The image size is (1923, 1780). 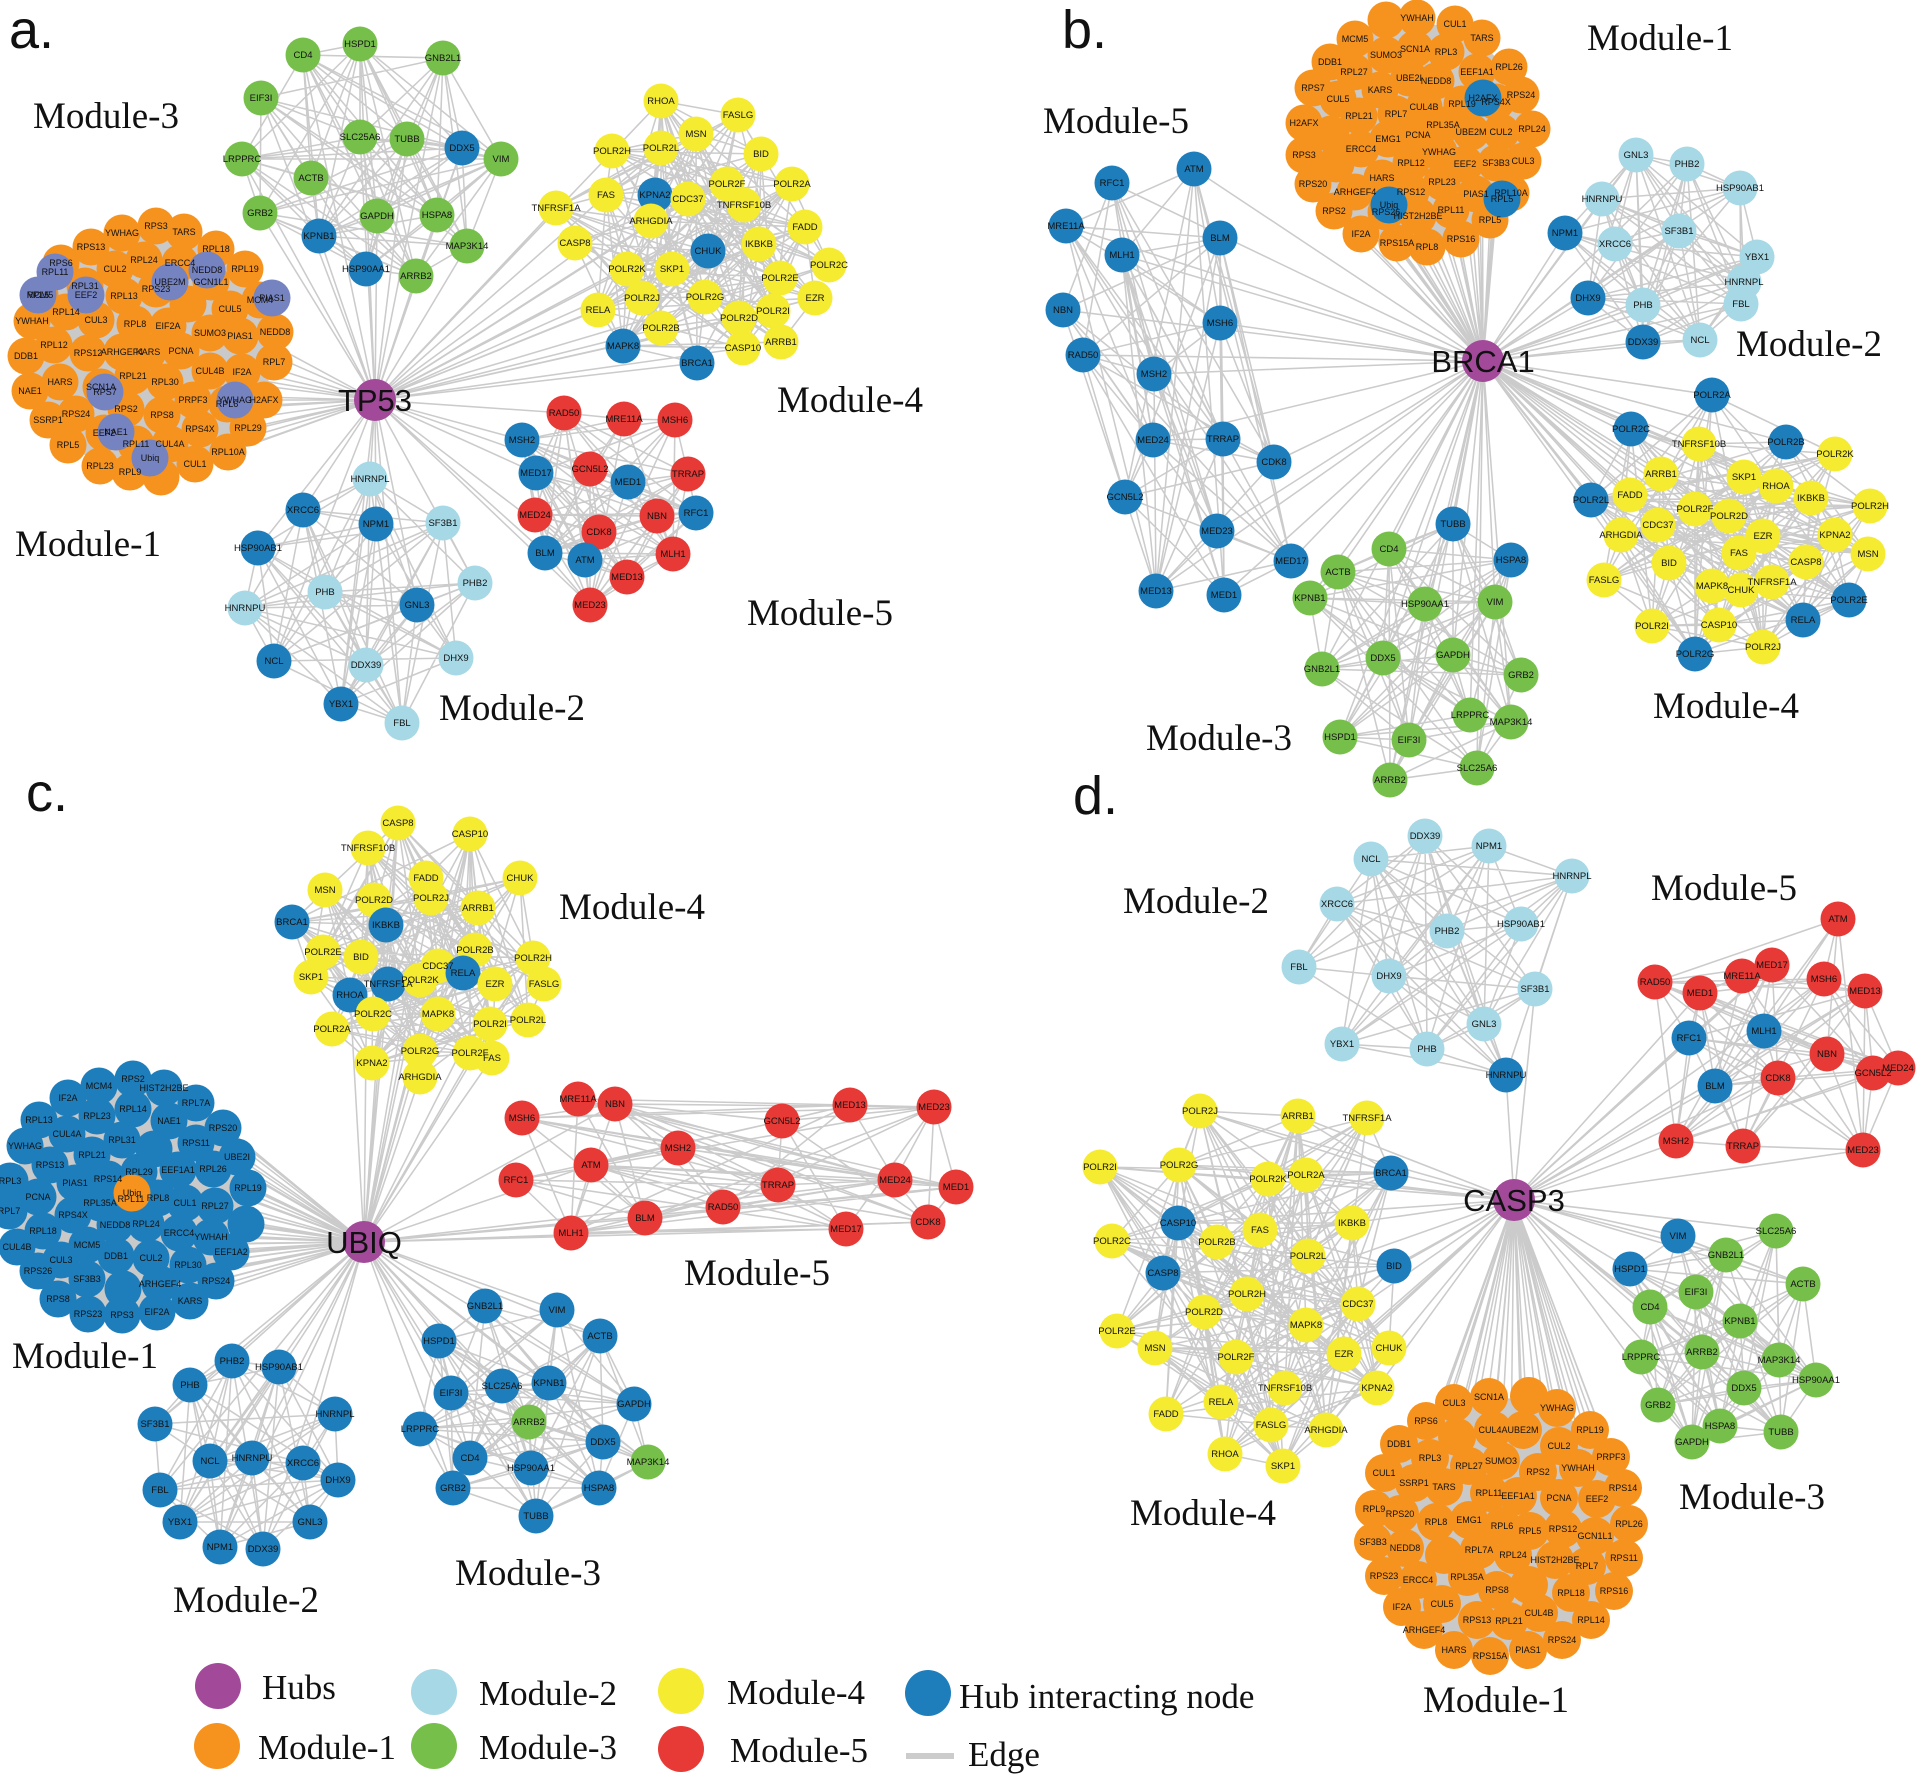 I want to click on svg-text: SUMO3, so click(x=210, y=333).